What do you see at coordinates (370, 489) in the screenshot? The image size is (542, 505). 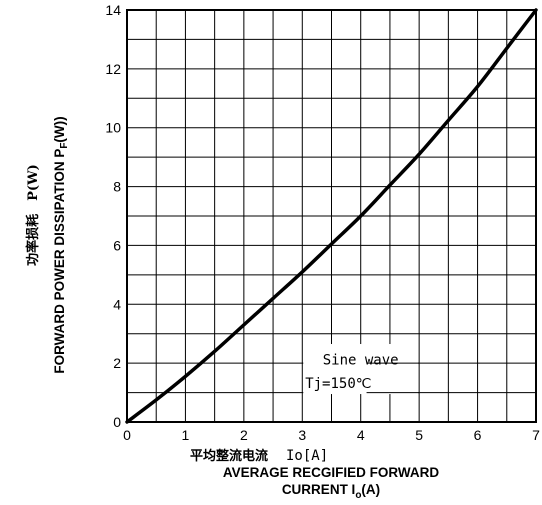 I see `x-axis-label-en-suffix: (A)` at bounding box center [370, 489].